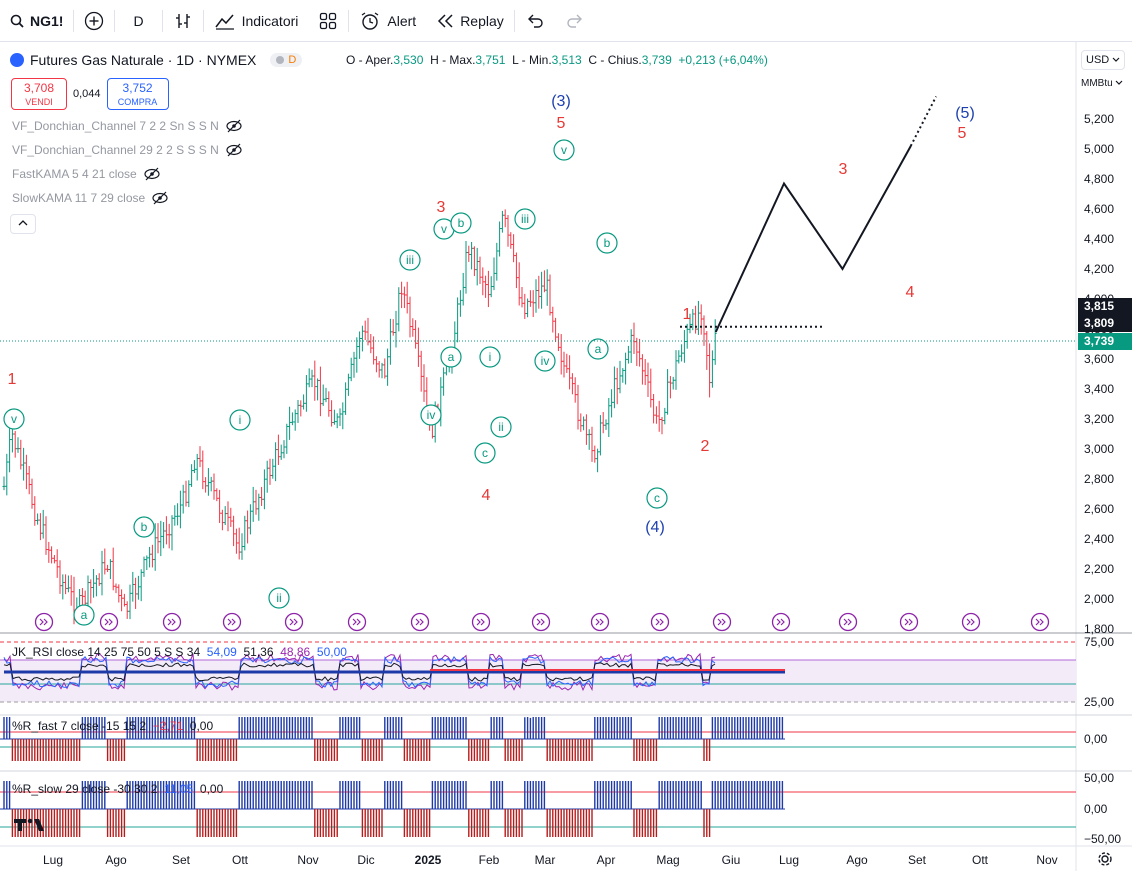 The image size is (1132, 871). Describe the element at coordinates (138, 21) in the screenshot. I see `interval-button: D` at that location.